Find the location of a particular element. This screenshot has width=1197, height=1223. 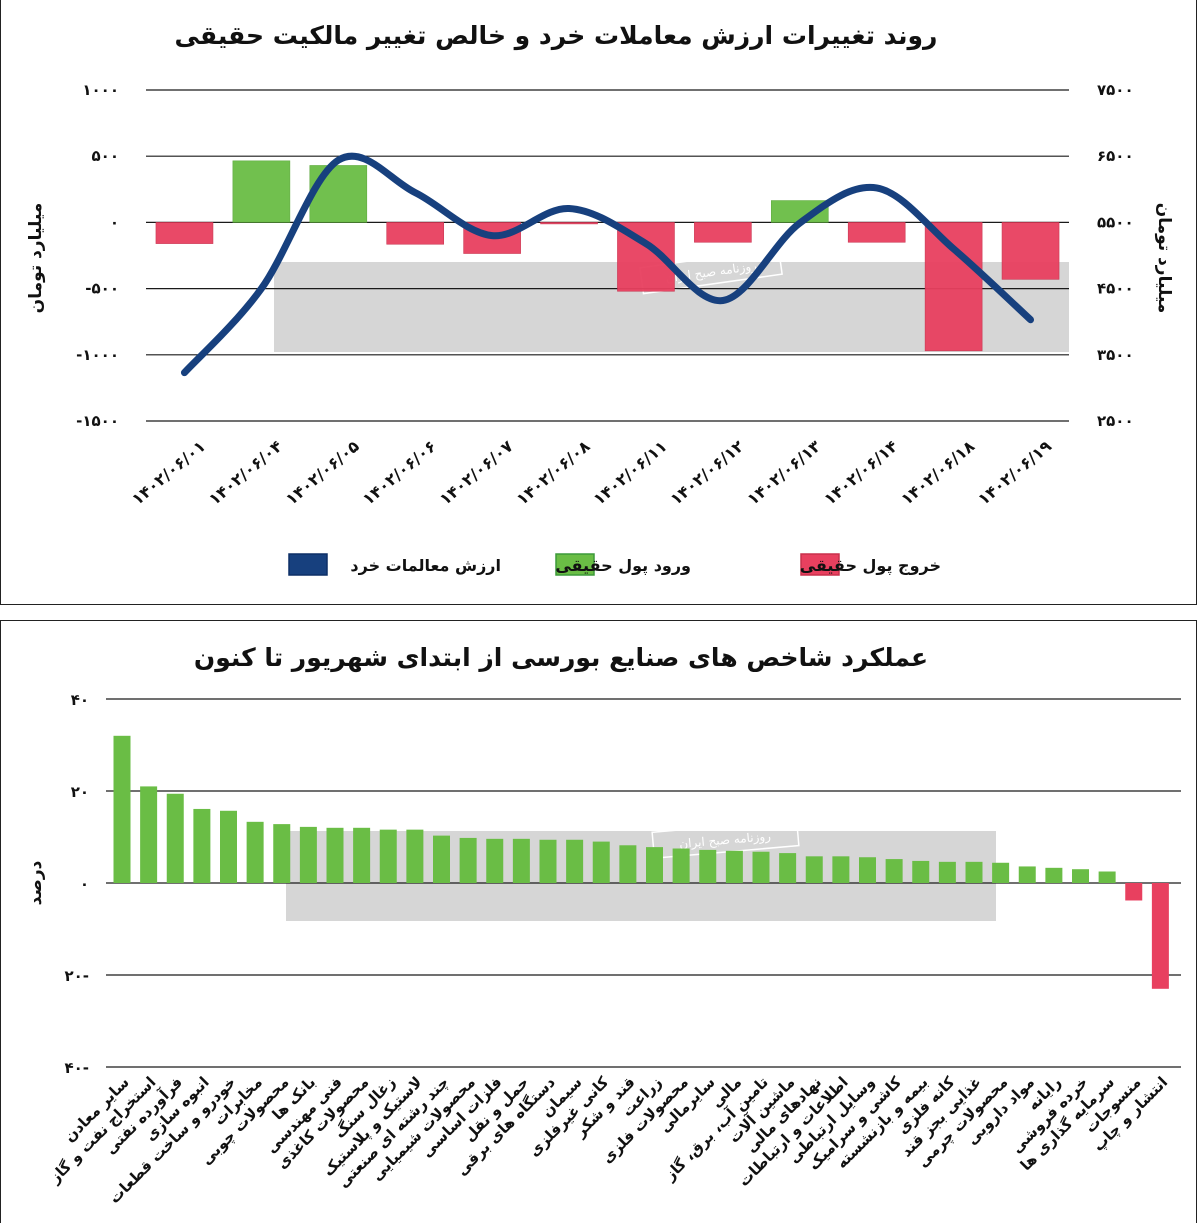

right-tick-label: ۳۵۰۰ is located at coordinates (1115, 355).